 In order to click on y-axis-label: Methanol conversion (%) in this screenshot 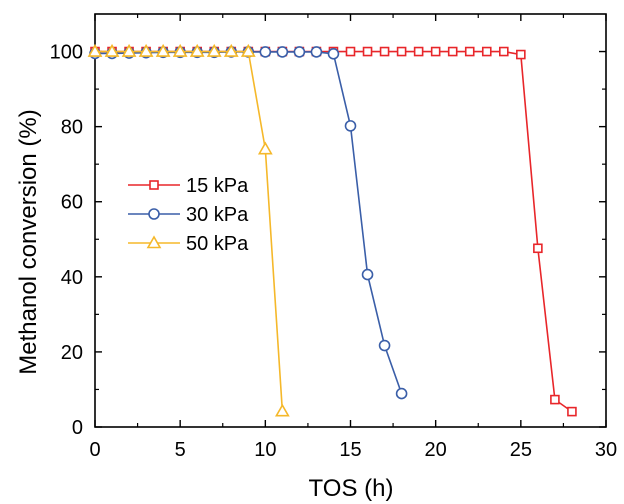, I will do `click(28, 241)`.